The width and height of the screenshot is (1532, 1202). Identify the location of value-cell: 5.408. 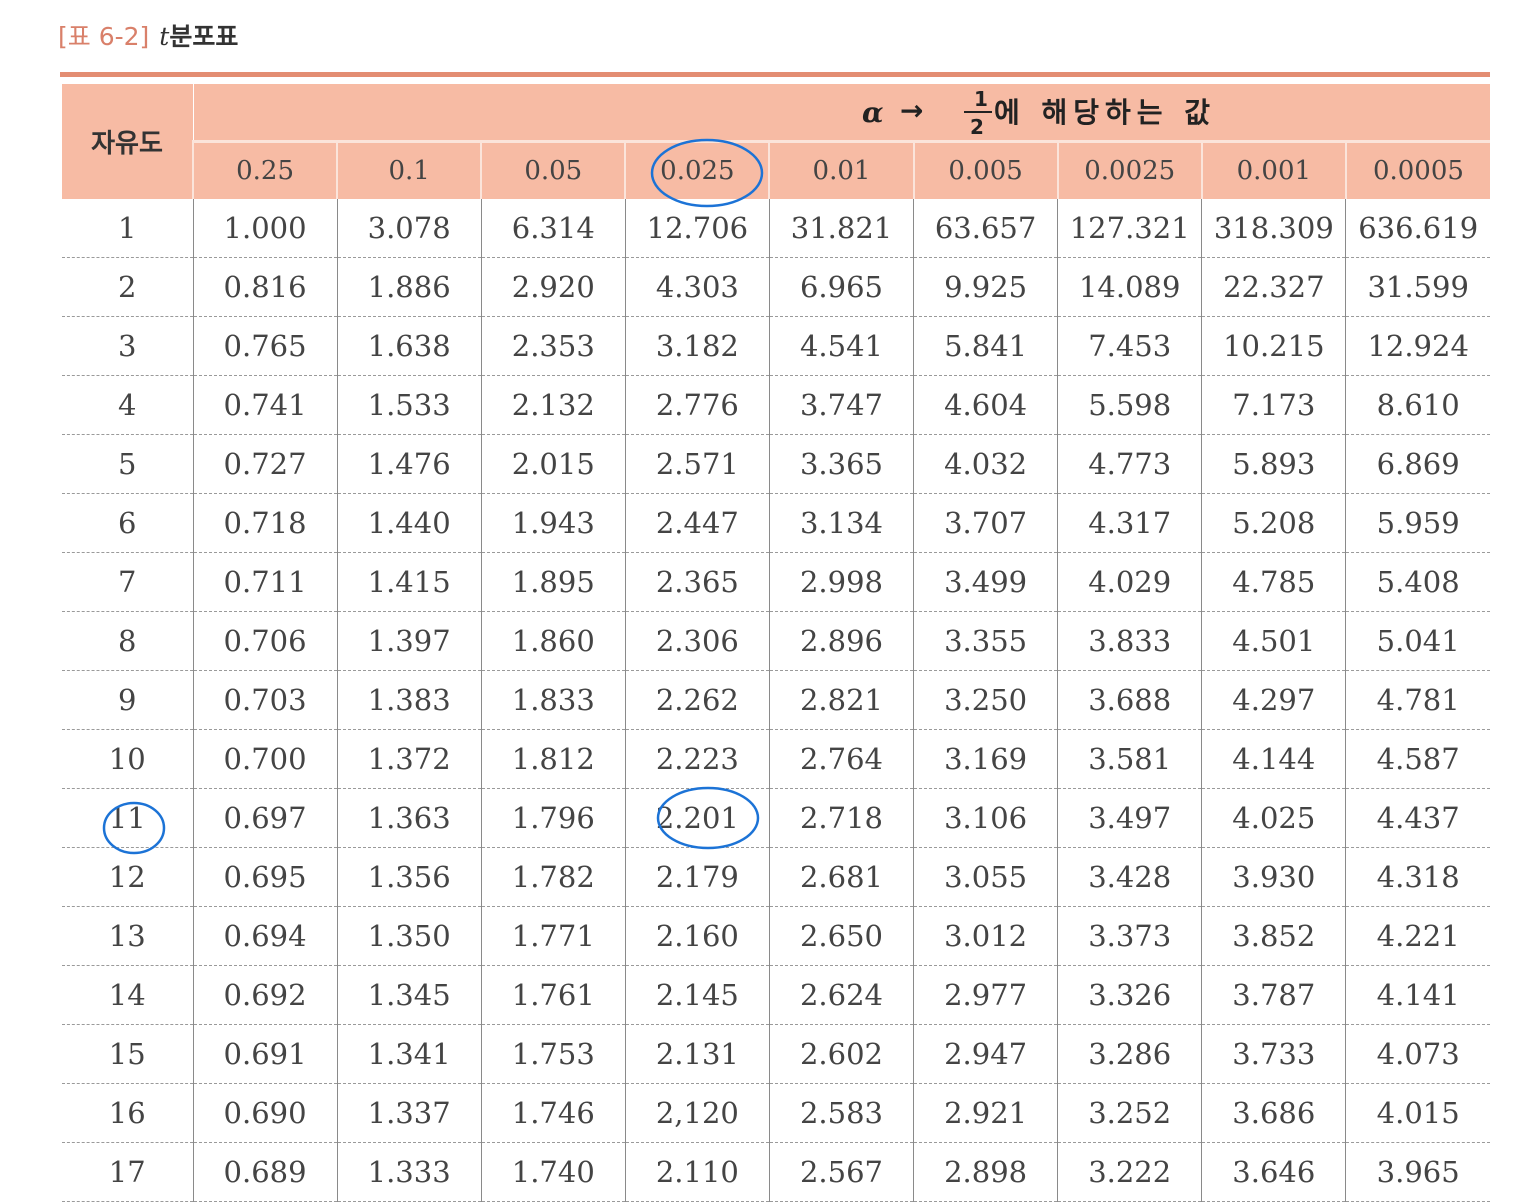
(1417, 582).